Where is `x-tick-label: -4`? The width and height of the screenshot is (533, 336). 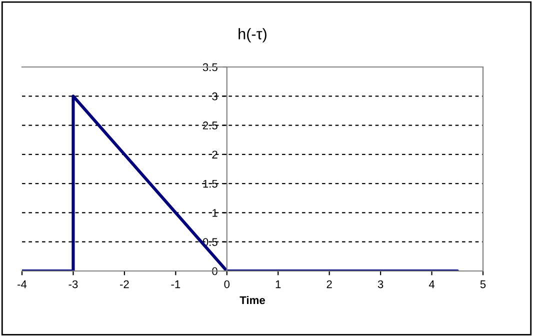
x-tick-label: -4 is located at coordinates (22, 284).